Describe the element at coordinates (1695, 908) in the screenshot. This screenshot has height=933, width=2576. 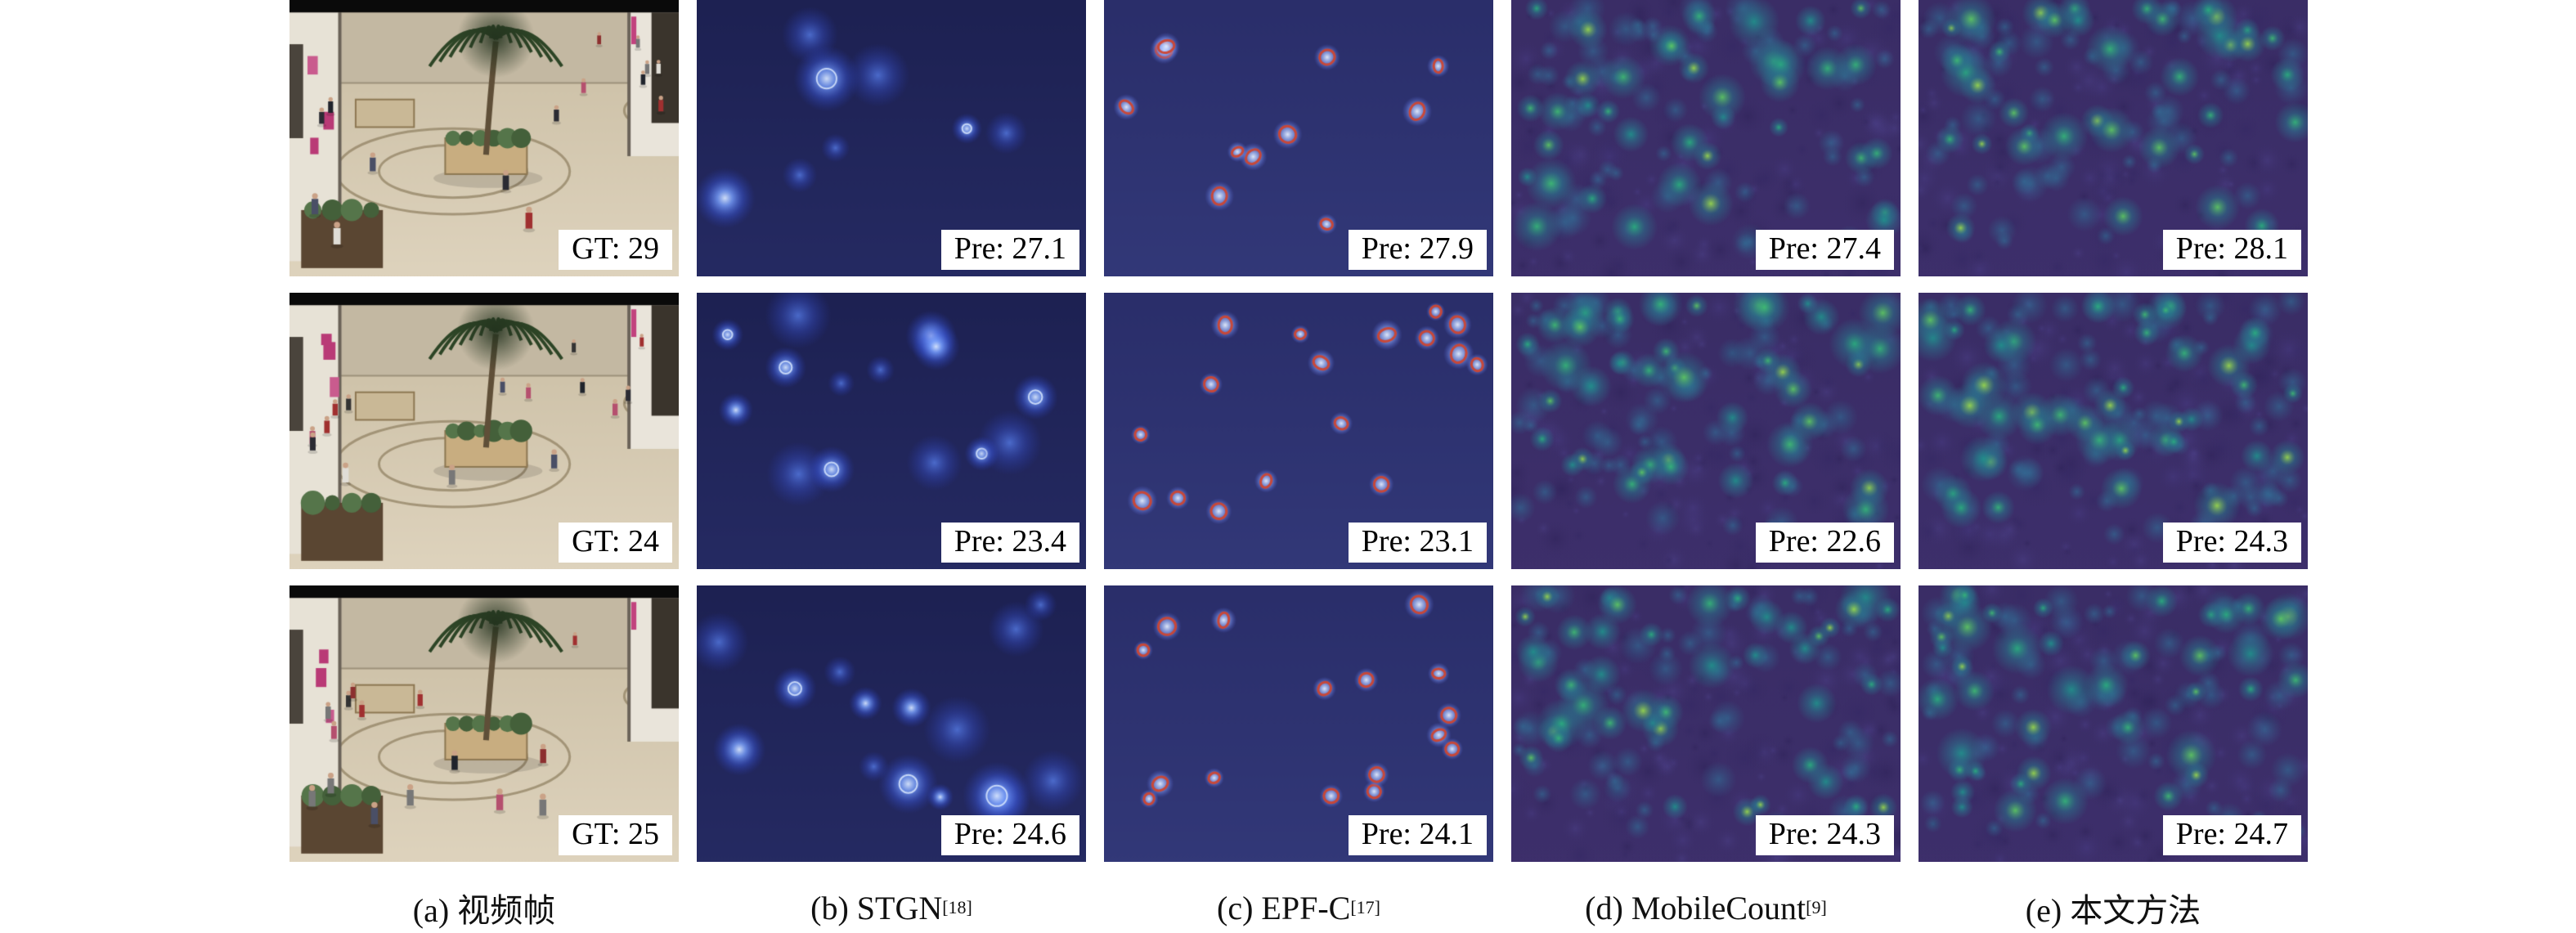
I see `caption-text: (d) MobileCount` at that location.